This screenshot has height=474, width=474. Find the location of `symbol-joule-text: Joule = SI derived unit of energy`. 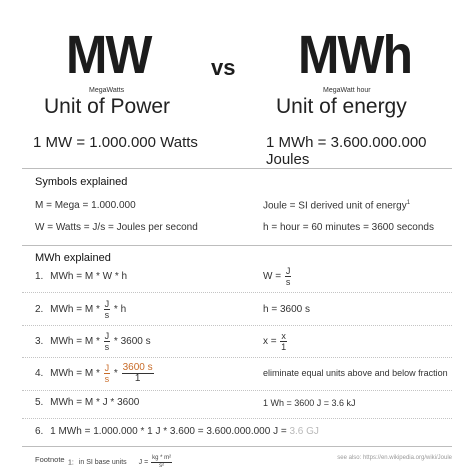

symbol-joule-text: Joule = SI derived unit of energy is located at coordinates (335, 206).